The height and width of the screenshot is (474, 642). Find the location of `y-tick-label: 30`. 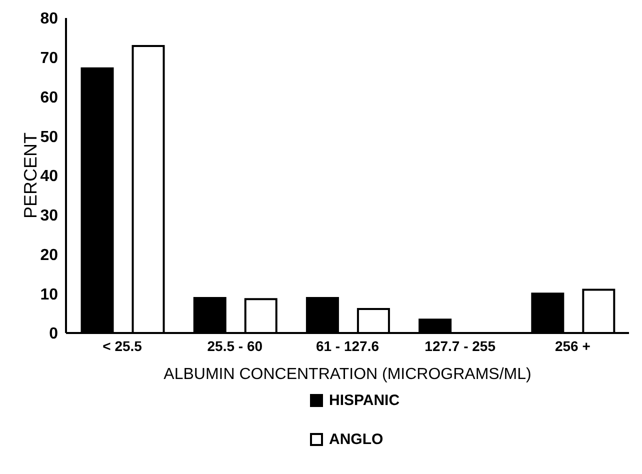

y-tick-label: 30 is located at coordinates (49, 216).